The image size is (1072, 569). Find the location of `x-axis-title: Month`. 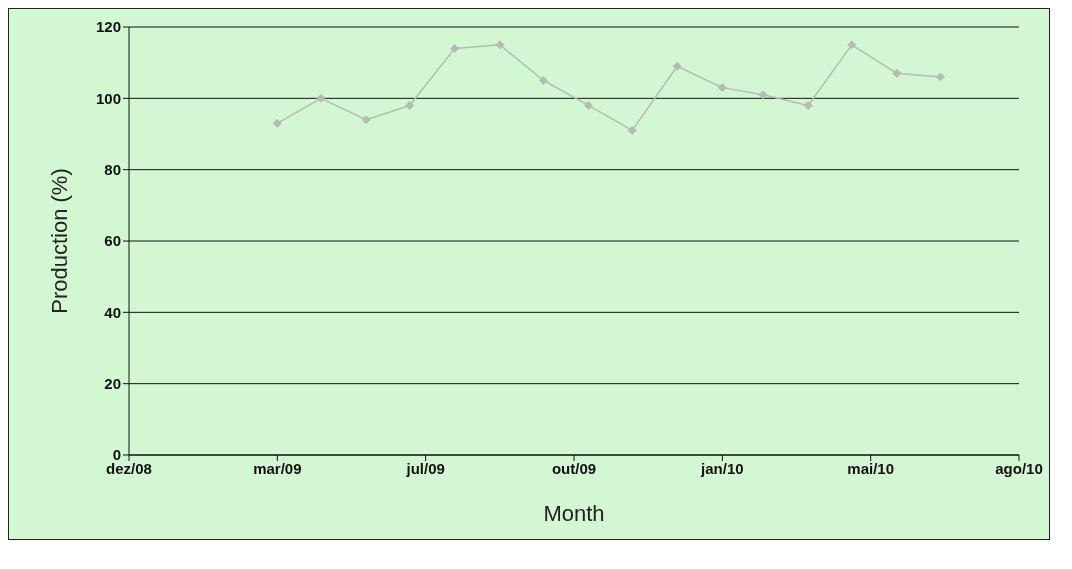

x-axis-title: Month is located at coordinates (574, 513).